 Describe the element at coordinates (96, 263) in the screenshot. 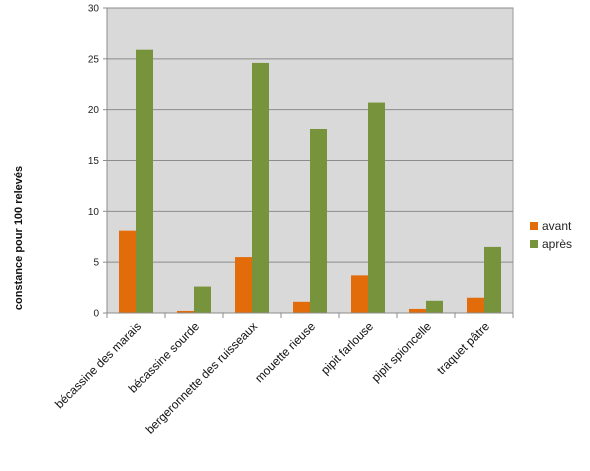

I see `y-tick-label: 5` at that location.